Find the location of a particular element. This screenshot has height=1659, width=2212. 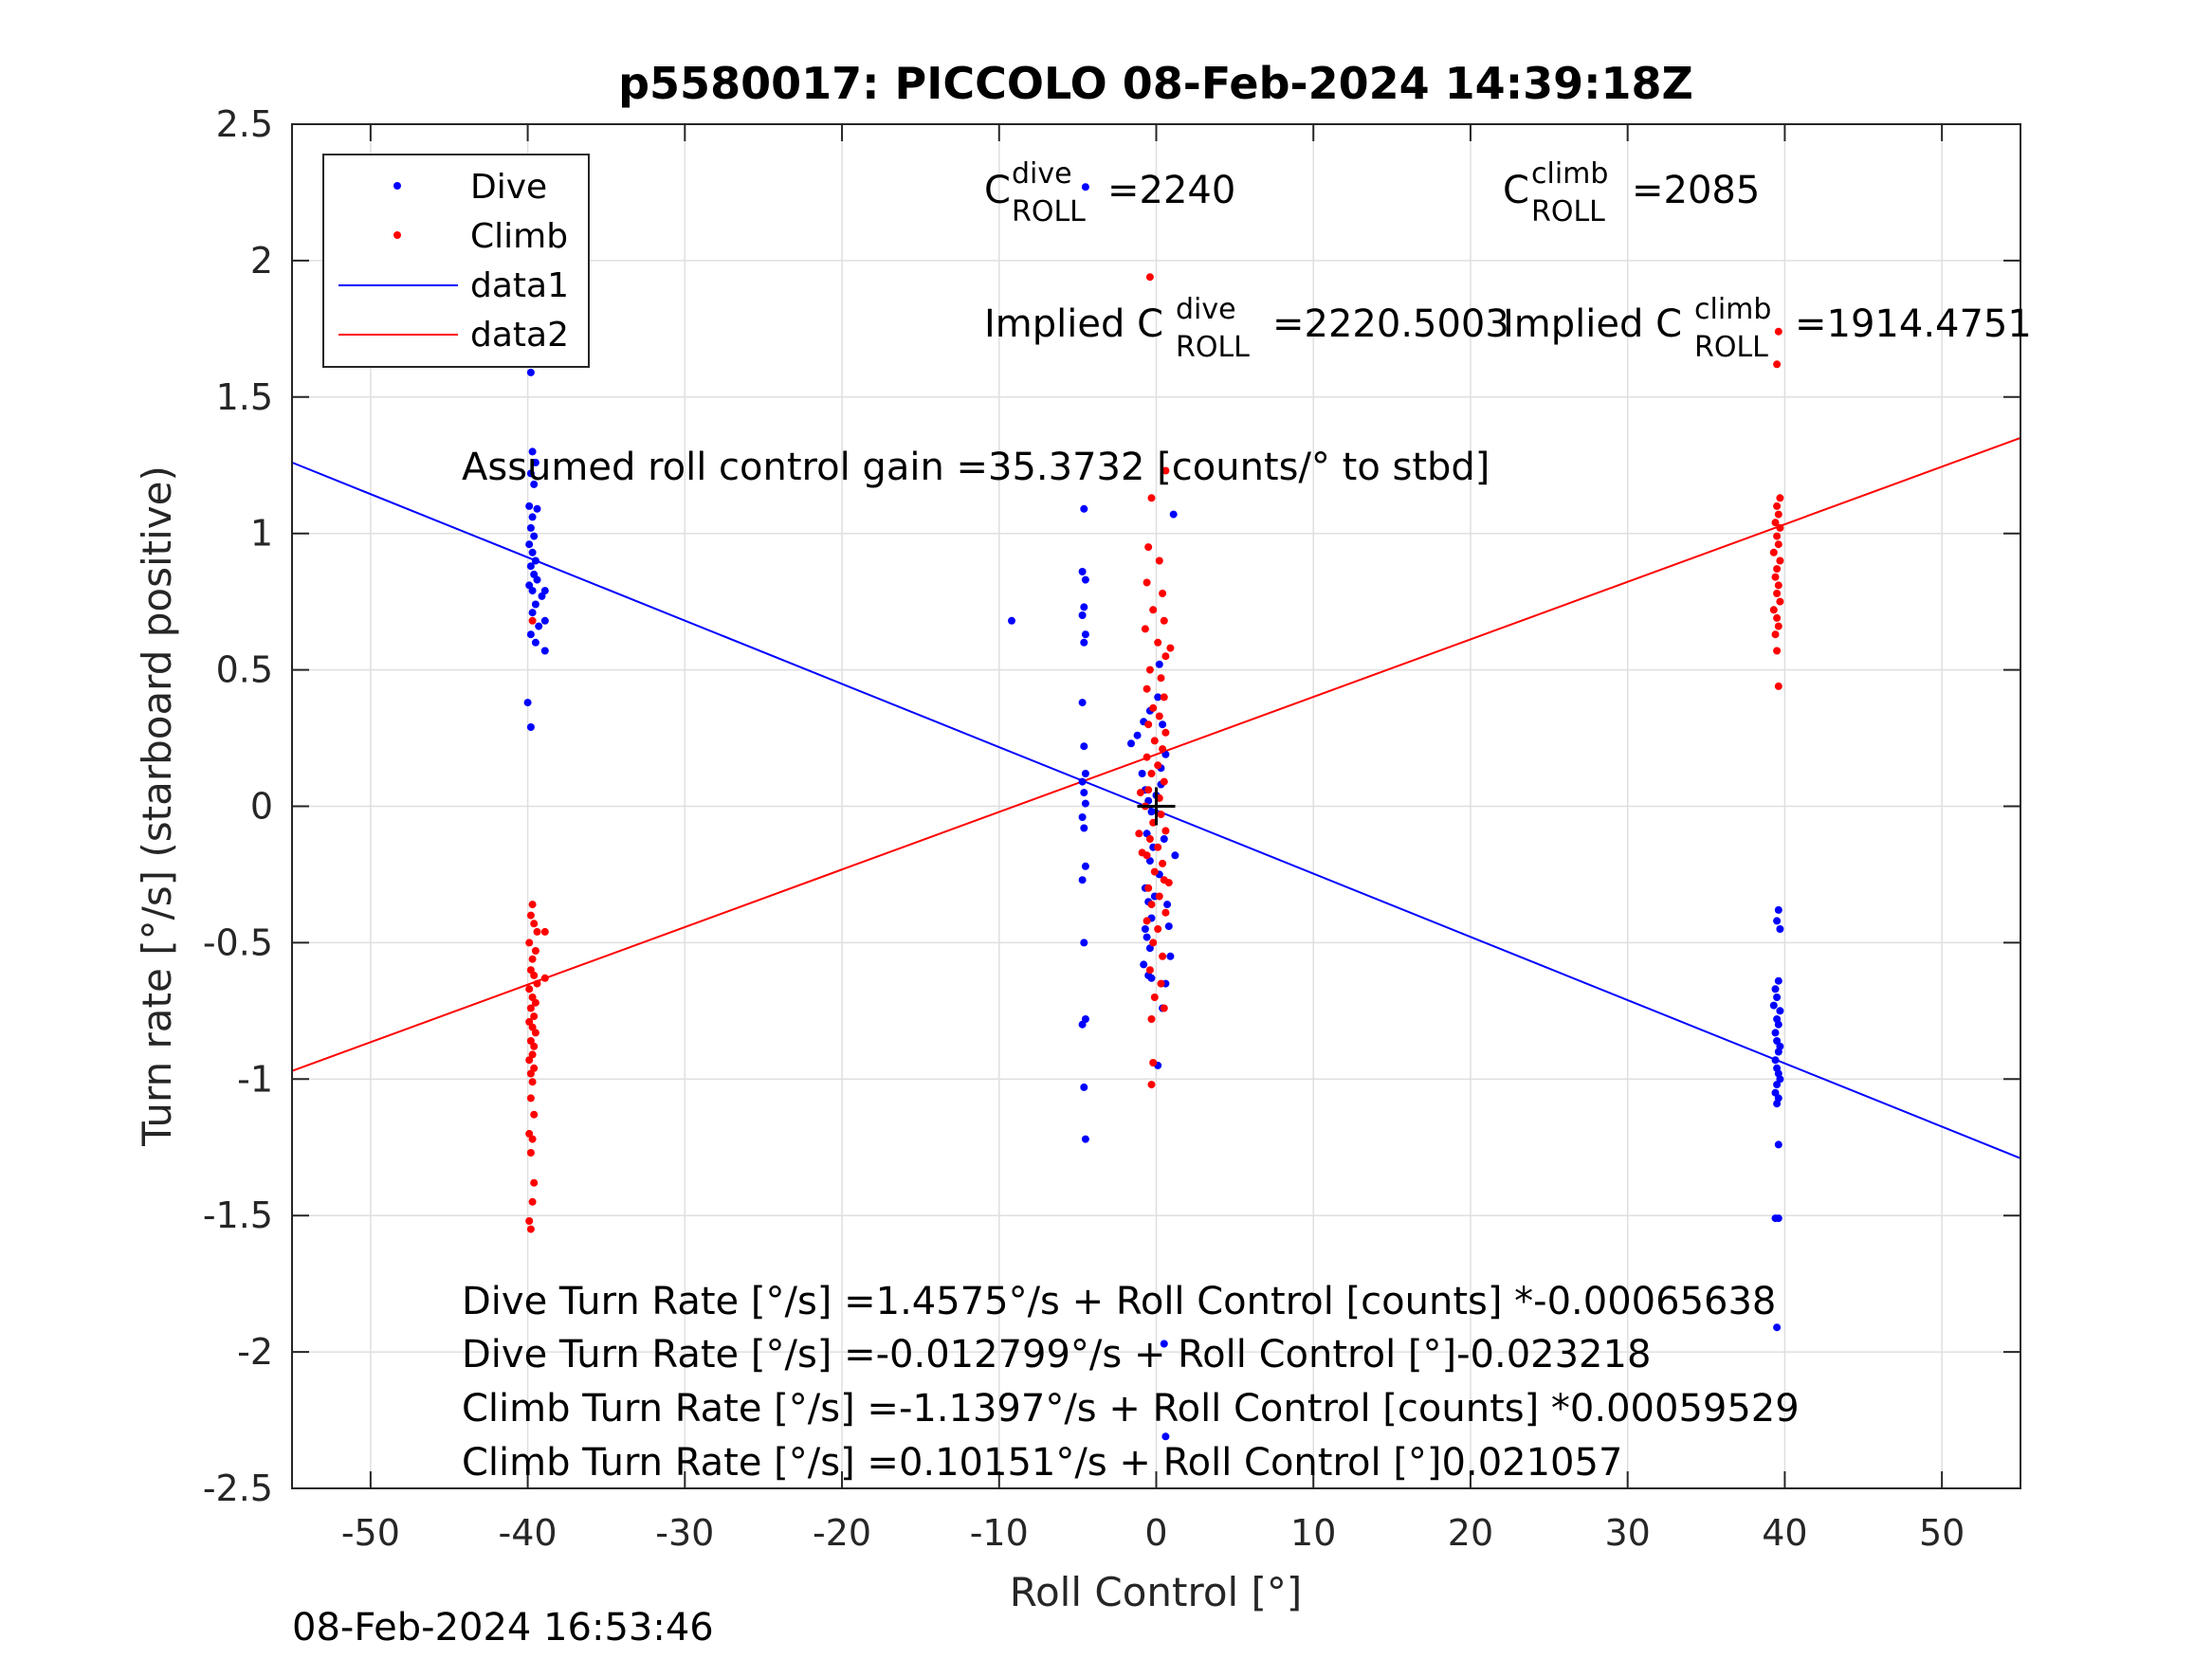

x-tick-label: 50 is located at coordinates (1942, 1533).